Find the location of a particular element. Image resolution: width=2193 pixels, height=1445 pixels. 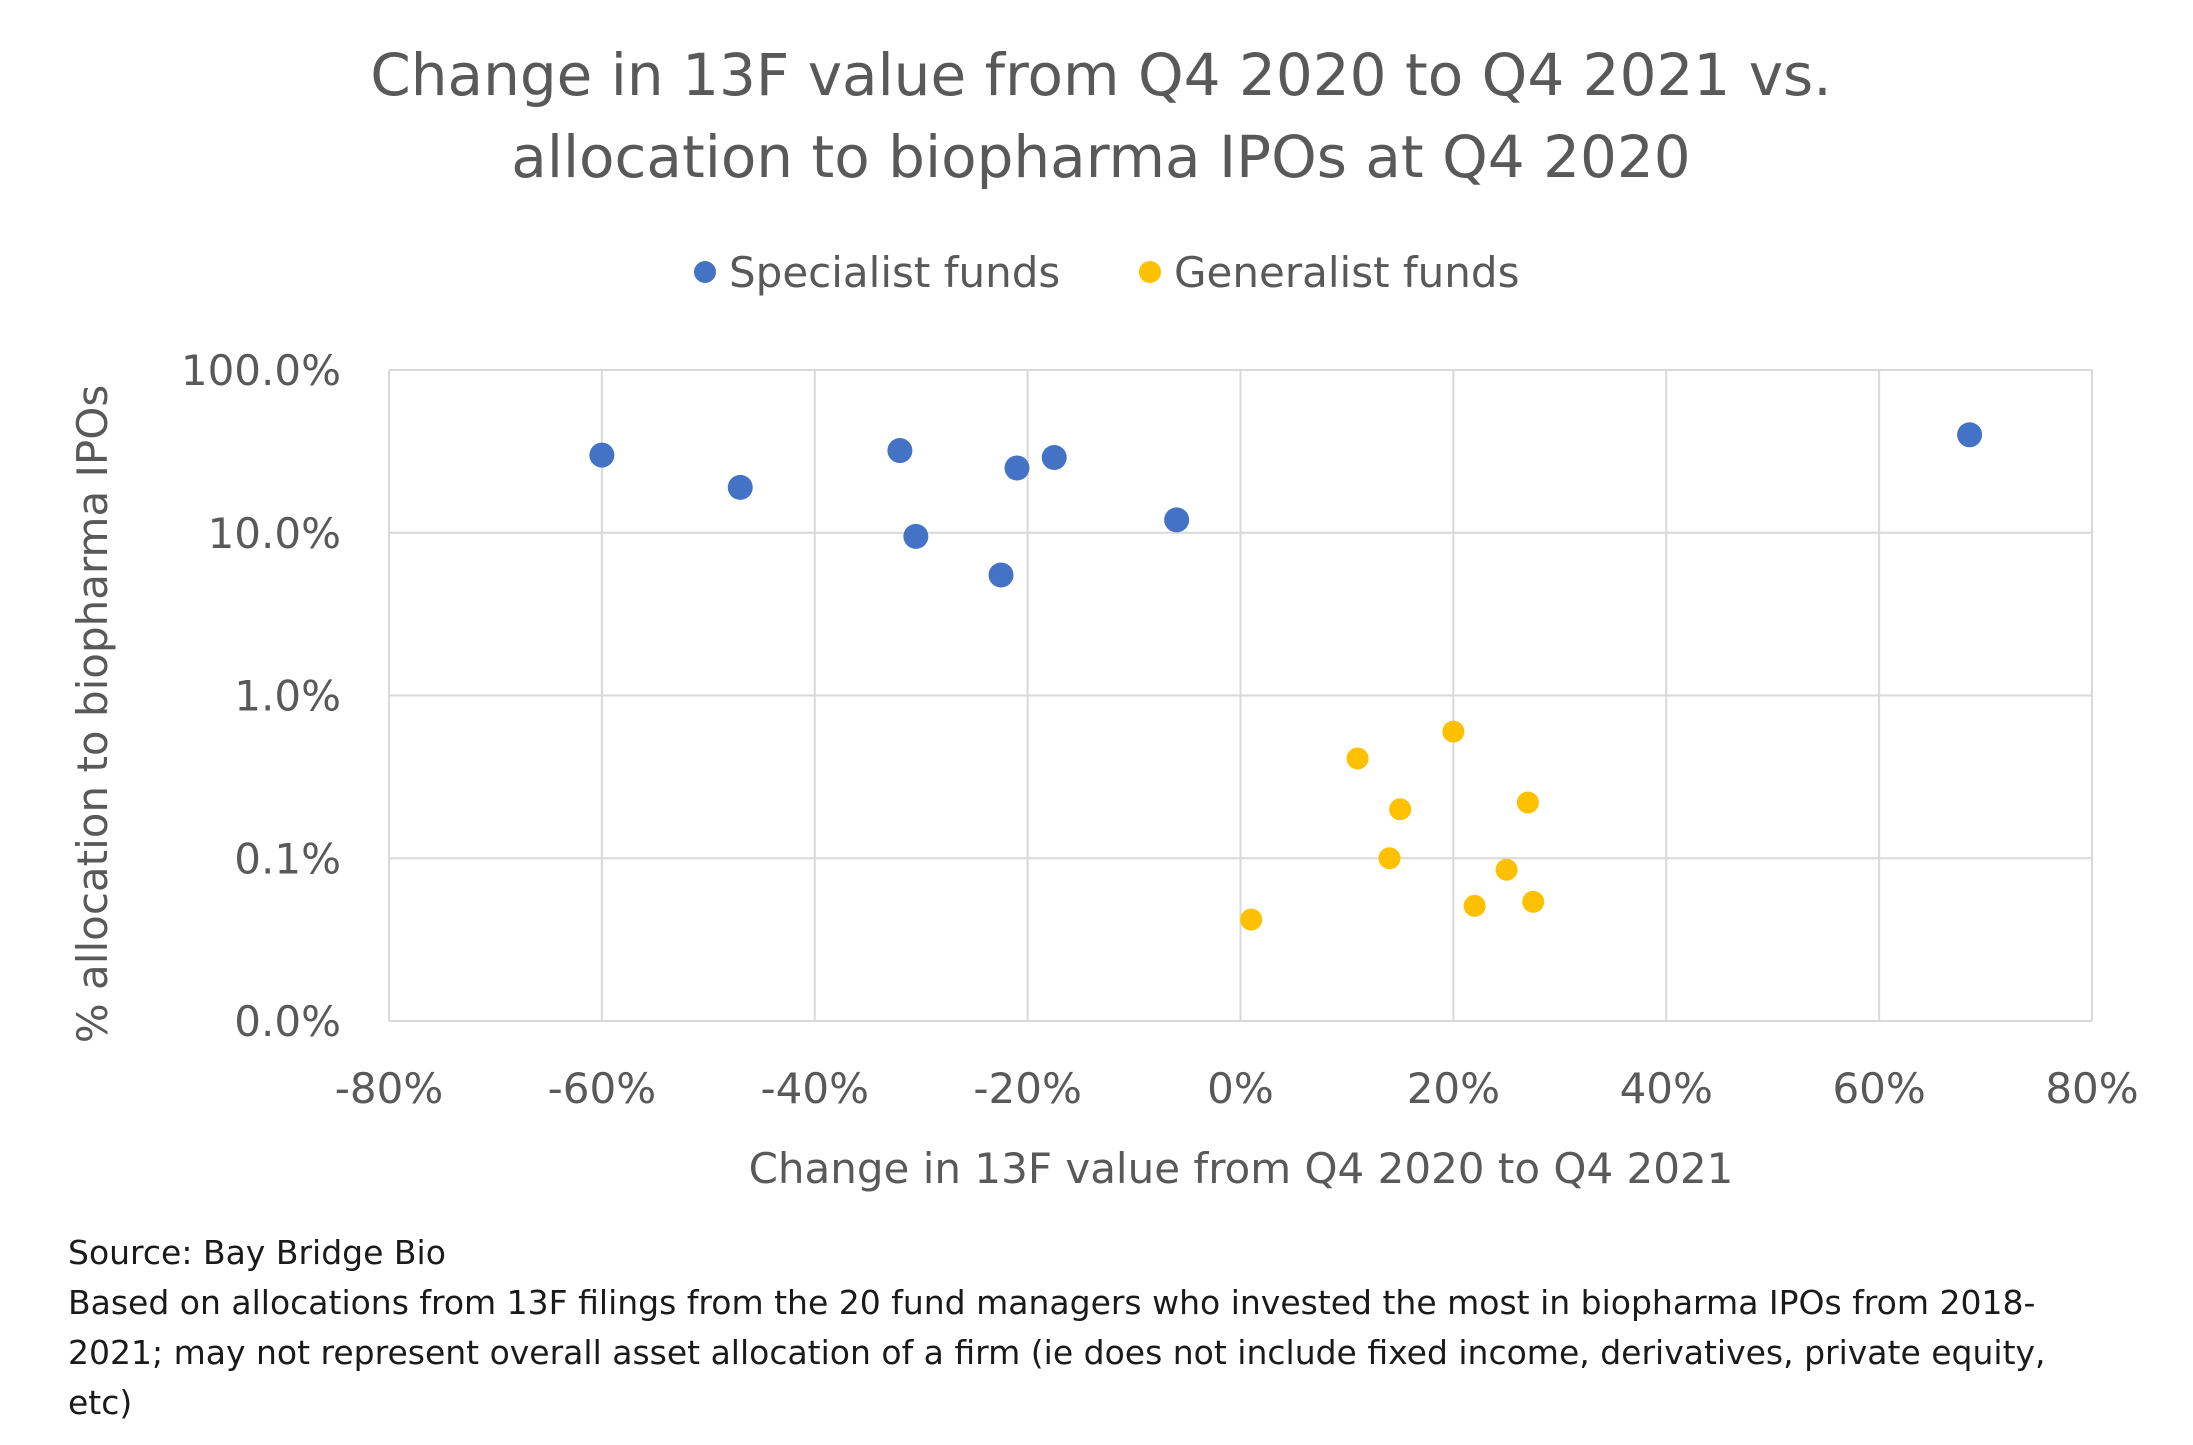

x-tick-label: -80% is located at coordinates (389, 1088).